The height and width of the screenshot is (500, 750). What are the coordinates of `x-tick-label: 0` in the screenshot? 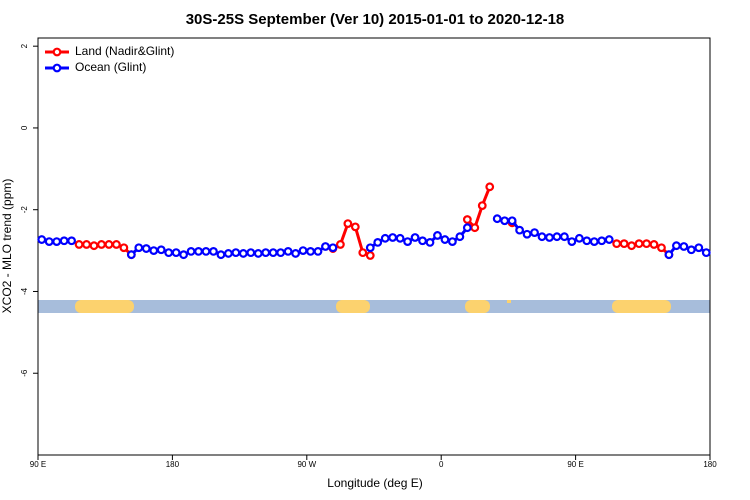 It's located at (441, 464).